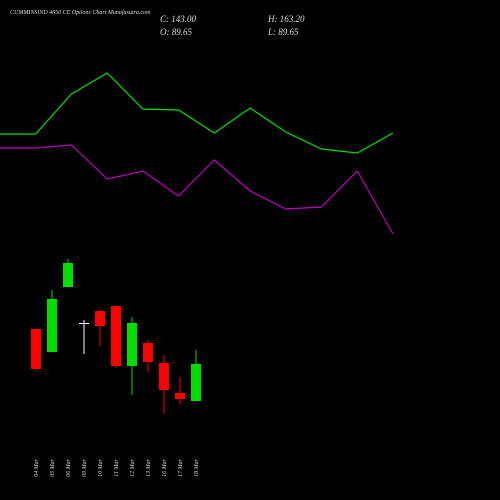 The image size is (500, 500). What do you see at coordinates (53, 467) in the screenshot?
I see `x-tick-label: 05 Mar` at bounding box center [53, 467].